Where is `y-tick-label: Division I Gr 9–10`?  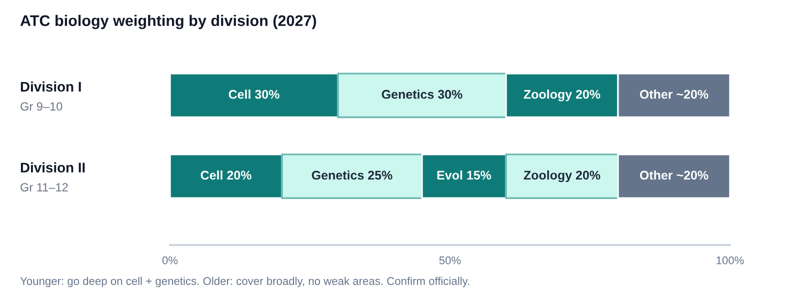 y-tick-label: Division I Gr 9–10 is located at coordinates (50, 96).